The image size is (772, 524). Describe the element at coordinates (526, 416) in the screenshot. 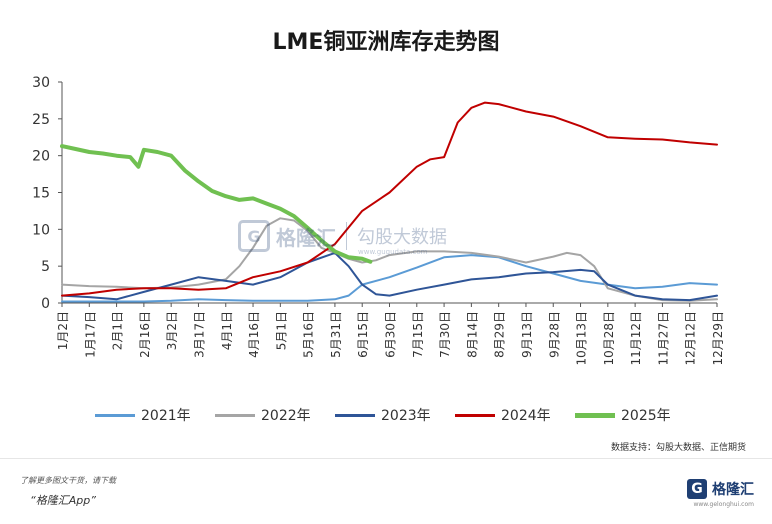

I see `legend-label: 2024年` at that location.